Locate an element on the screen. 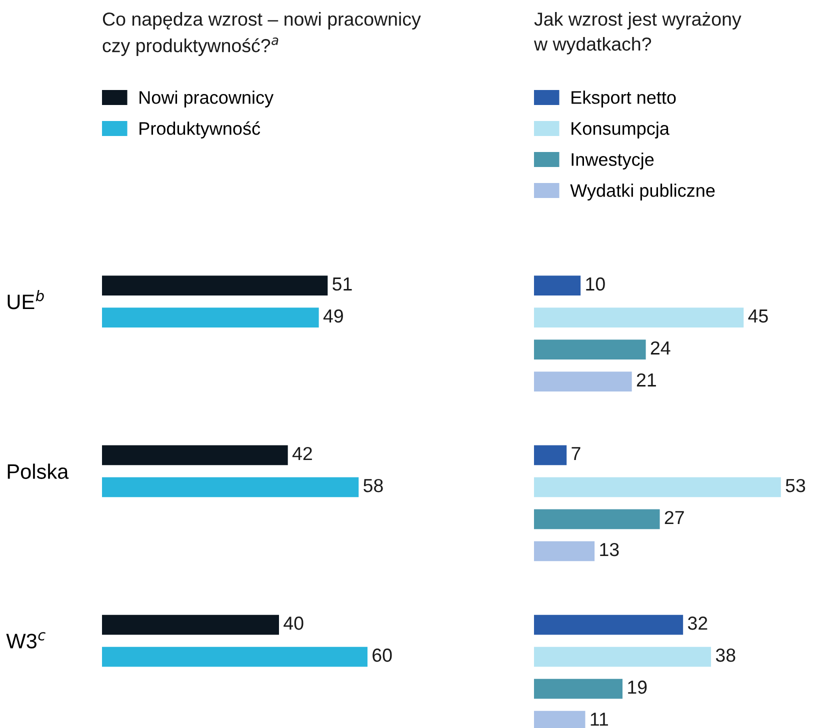 The height and width of the screenshot is (728, 813). legend-label: Inwestycje is located at coordinates (613, 161).